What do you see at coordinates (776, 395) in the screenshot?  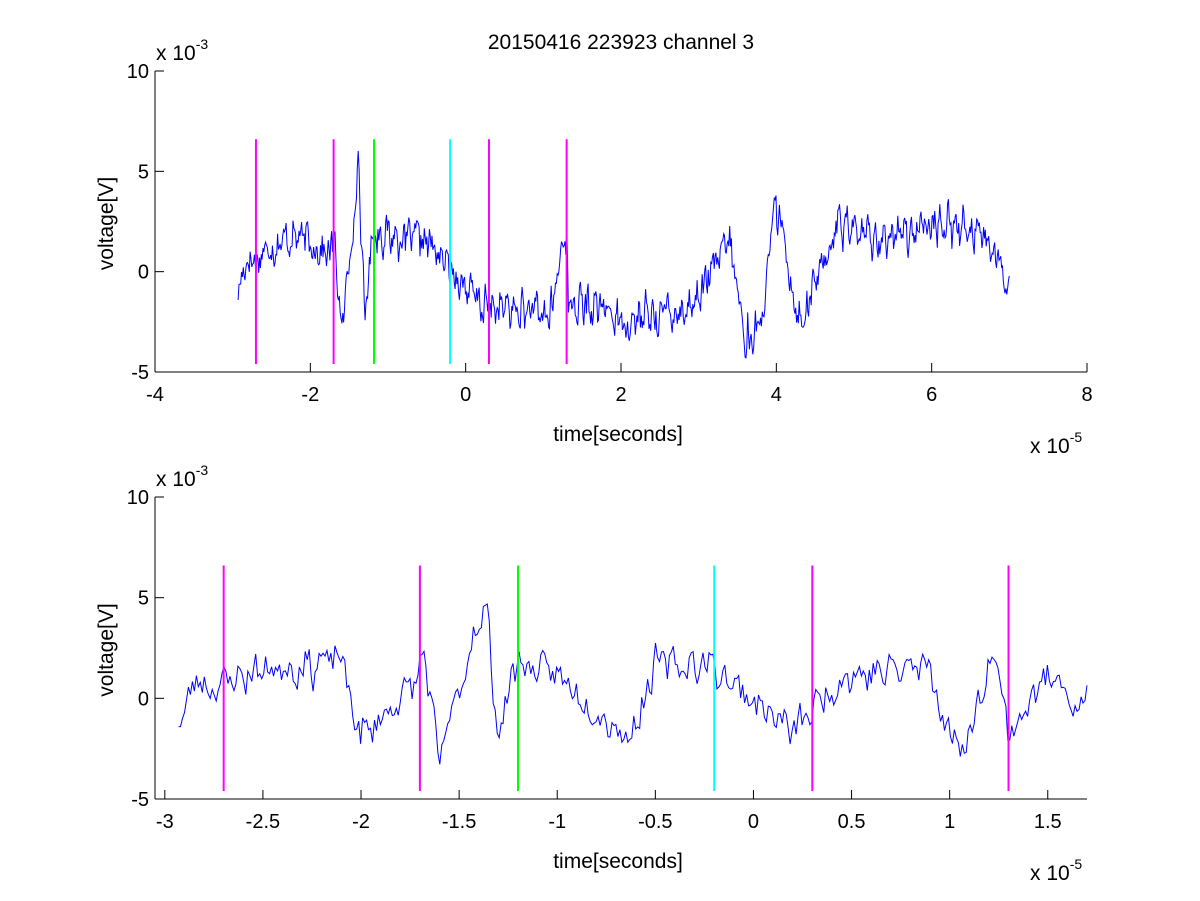 I see `x-tick-label: 4` at bounding box center [776, 395].